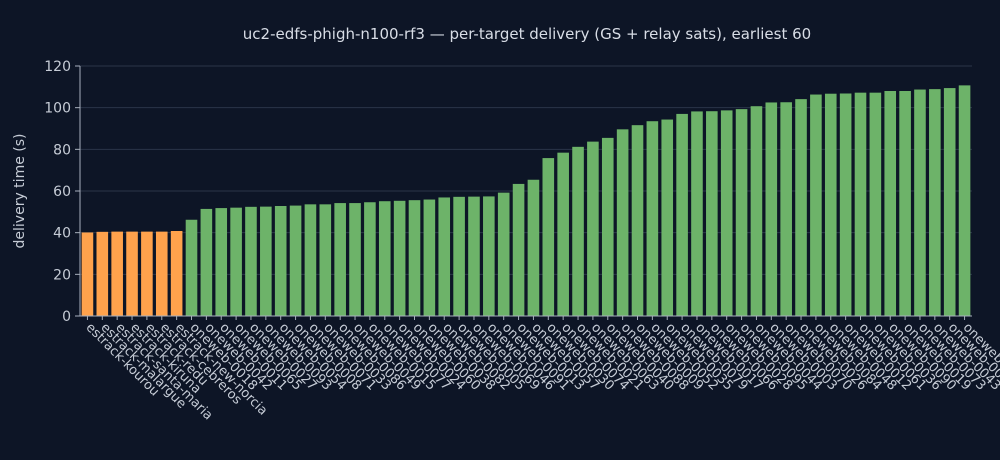 The width and height of the screenshot is (1000, 460). I want to click on y-tick-label: 20, so click(62, 275).